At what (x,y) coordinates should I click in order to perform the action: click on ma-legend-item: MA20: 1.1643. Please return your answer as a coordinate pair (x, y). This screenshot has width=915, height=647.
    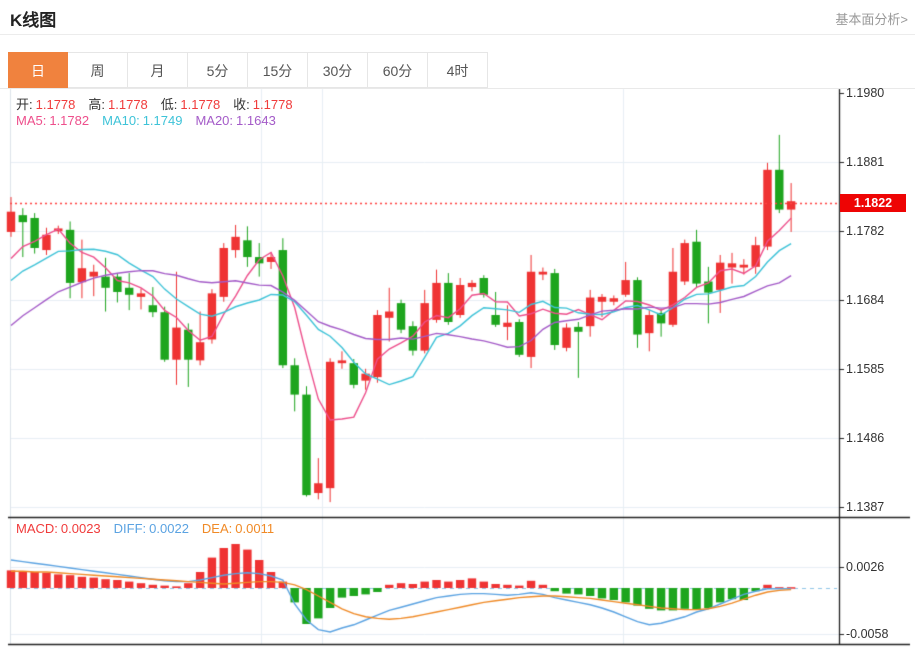
    Looking at the image, I should click on (235, 120).